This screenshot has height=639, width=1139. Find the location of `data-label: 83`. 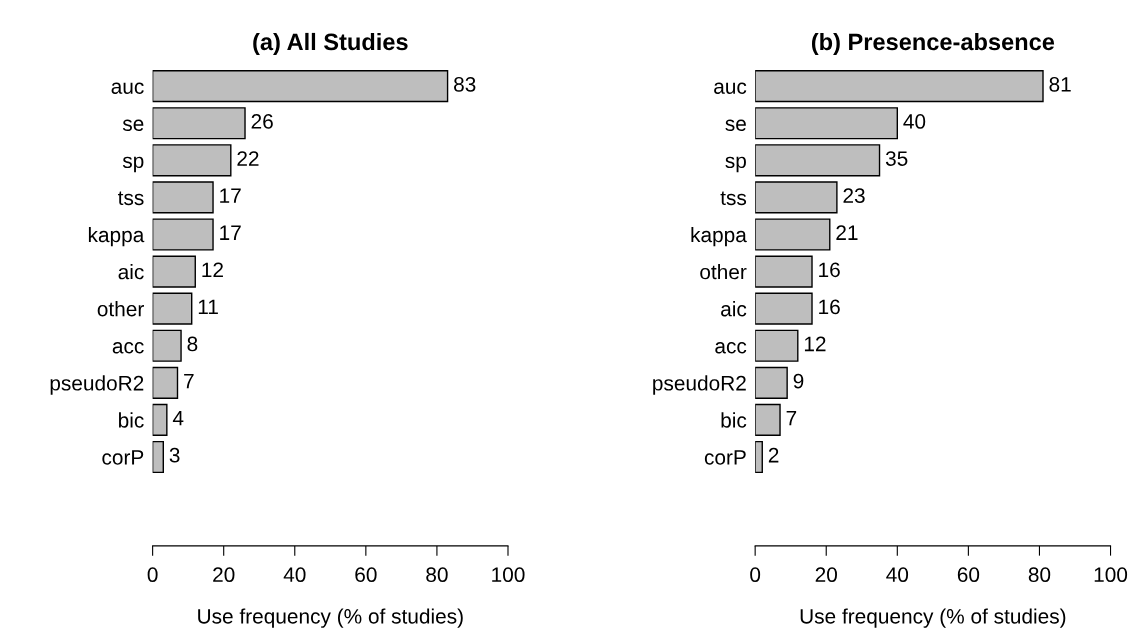

data-label: 83 is located at coordinates (465, 84).